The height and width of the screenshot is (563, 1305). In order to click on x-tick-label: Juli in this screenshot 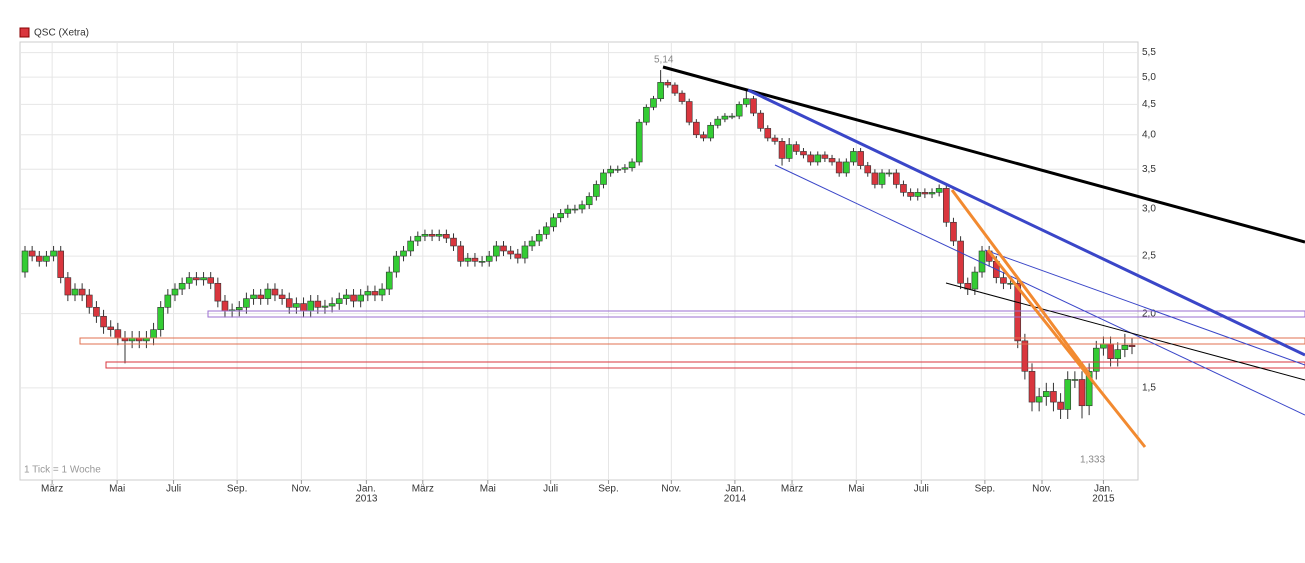, I will do `click(550, 489)`.